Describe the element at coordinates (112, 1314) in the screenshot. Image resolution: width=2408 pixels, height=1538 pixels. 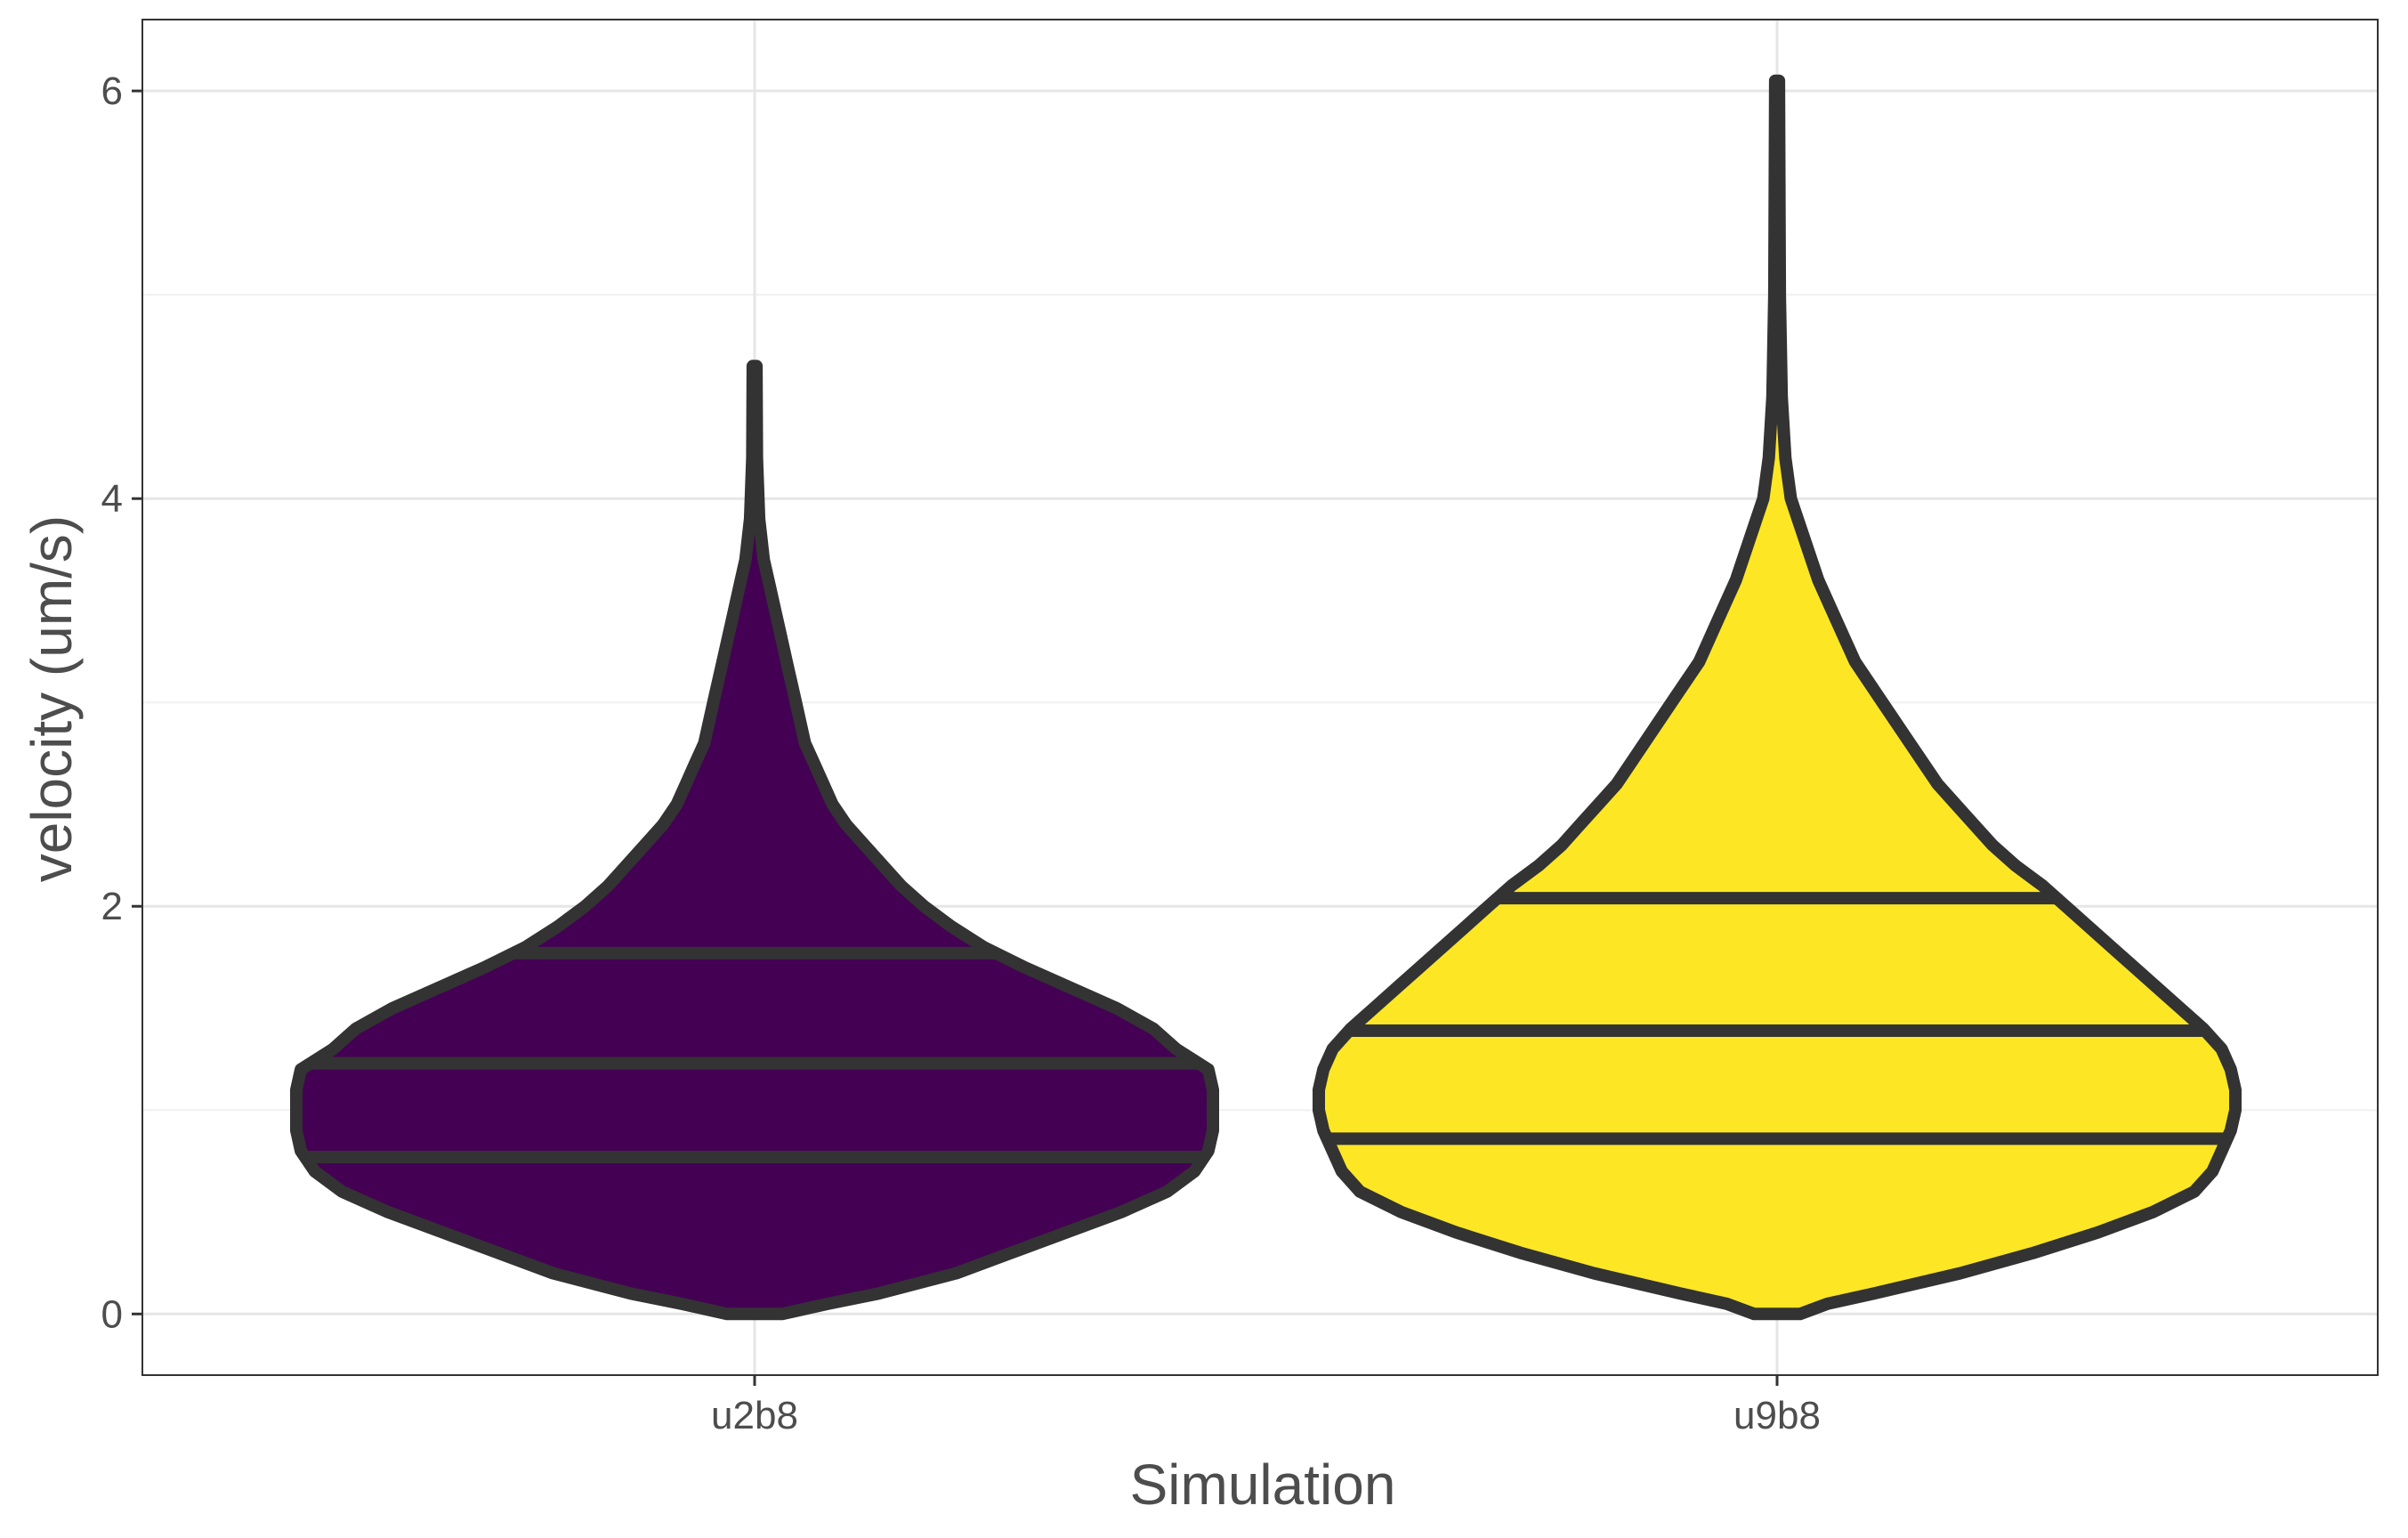
I see `y-tick-label: 0` at that location.